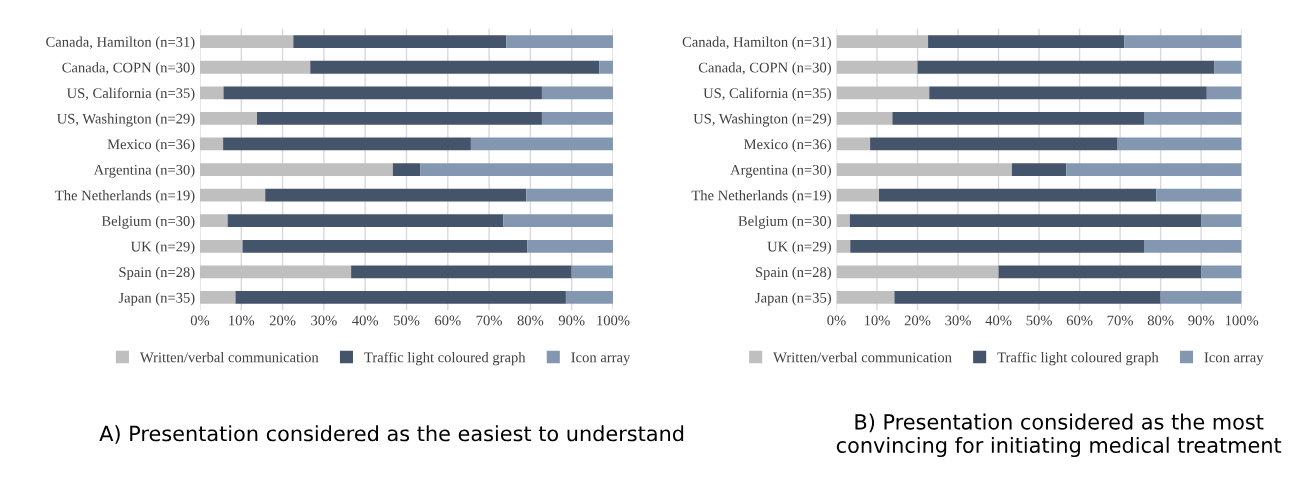 This screenshot has height=481, width=1307. Describe the element at coordinates (448, 320) in the screenshot. I see `x-tick-label: 60%` at that location.